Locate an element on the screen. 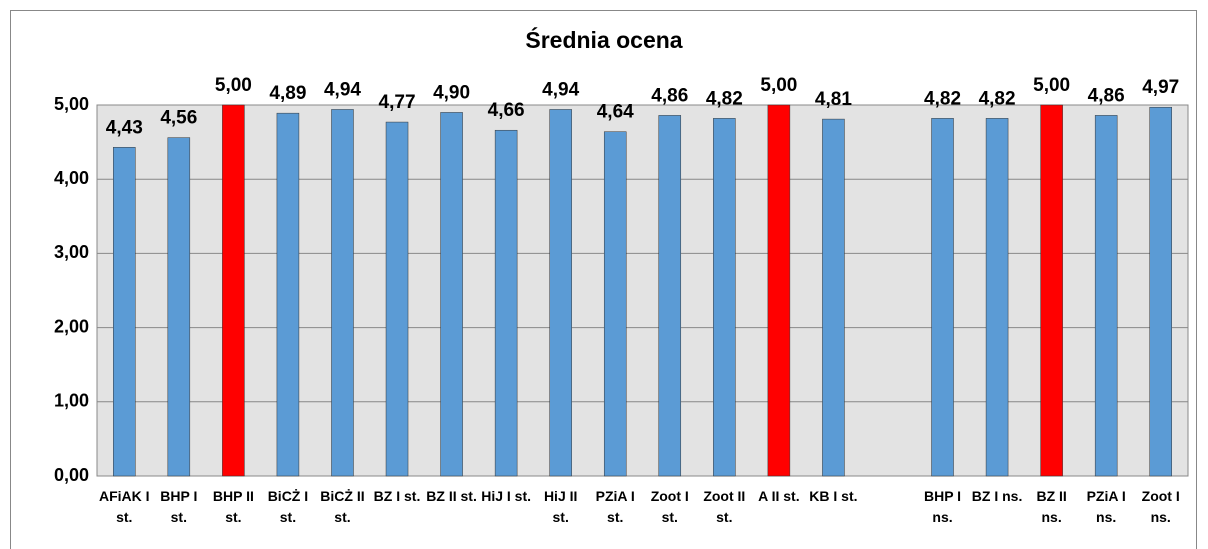  x-tick-label: BiCŻ I st. is located at coordinates (288, 506).